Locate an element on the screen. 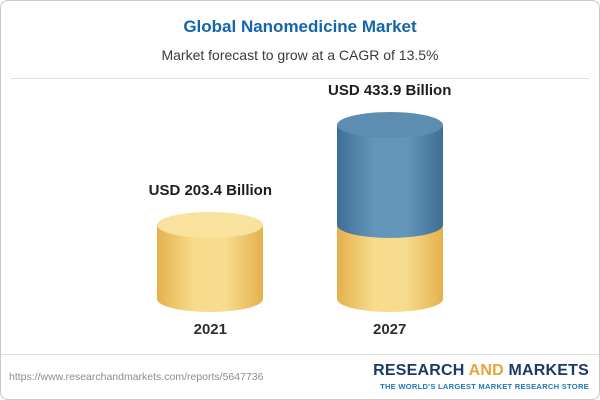 The width and height of the screenshot is (600, 400). logo-word-research: RESEARCH is located at coordinates (419, 370).